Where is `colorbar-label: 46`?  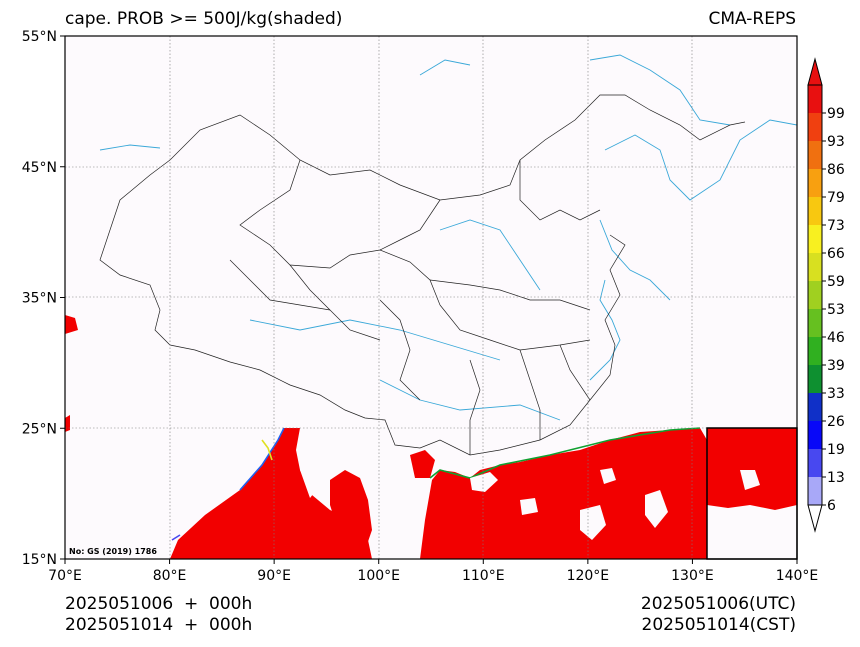
colorbar-label: 46 is located at coordinates (836, 338).